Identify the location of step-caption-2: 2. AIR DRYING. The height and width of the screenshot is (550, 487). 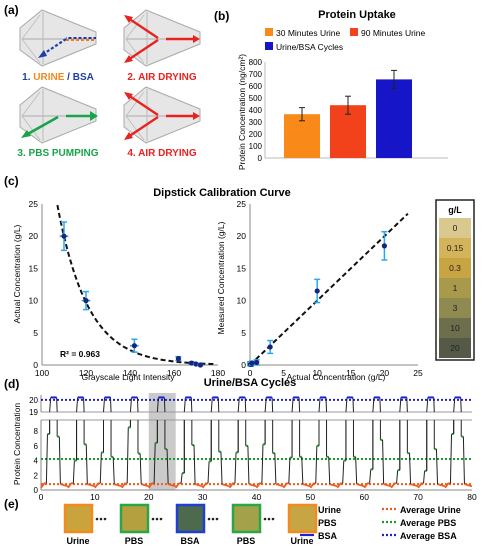
(161, 77).